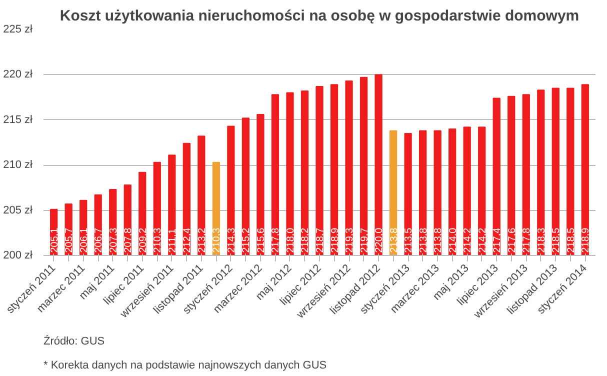  Describe the element at coordinates (202, 240) in the screenshot. I see `data-label: 213,2` at that location.